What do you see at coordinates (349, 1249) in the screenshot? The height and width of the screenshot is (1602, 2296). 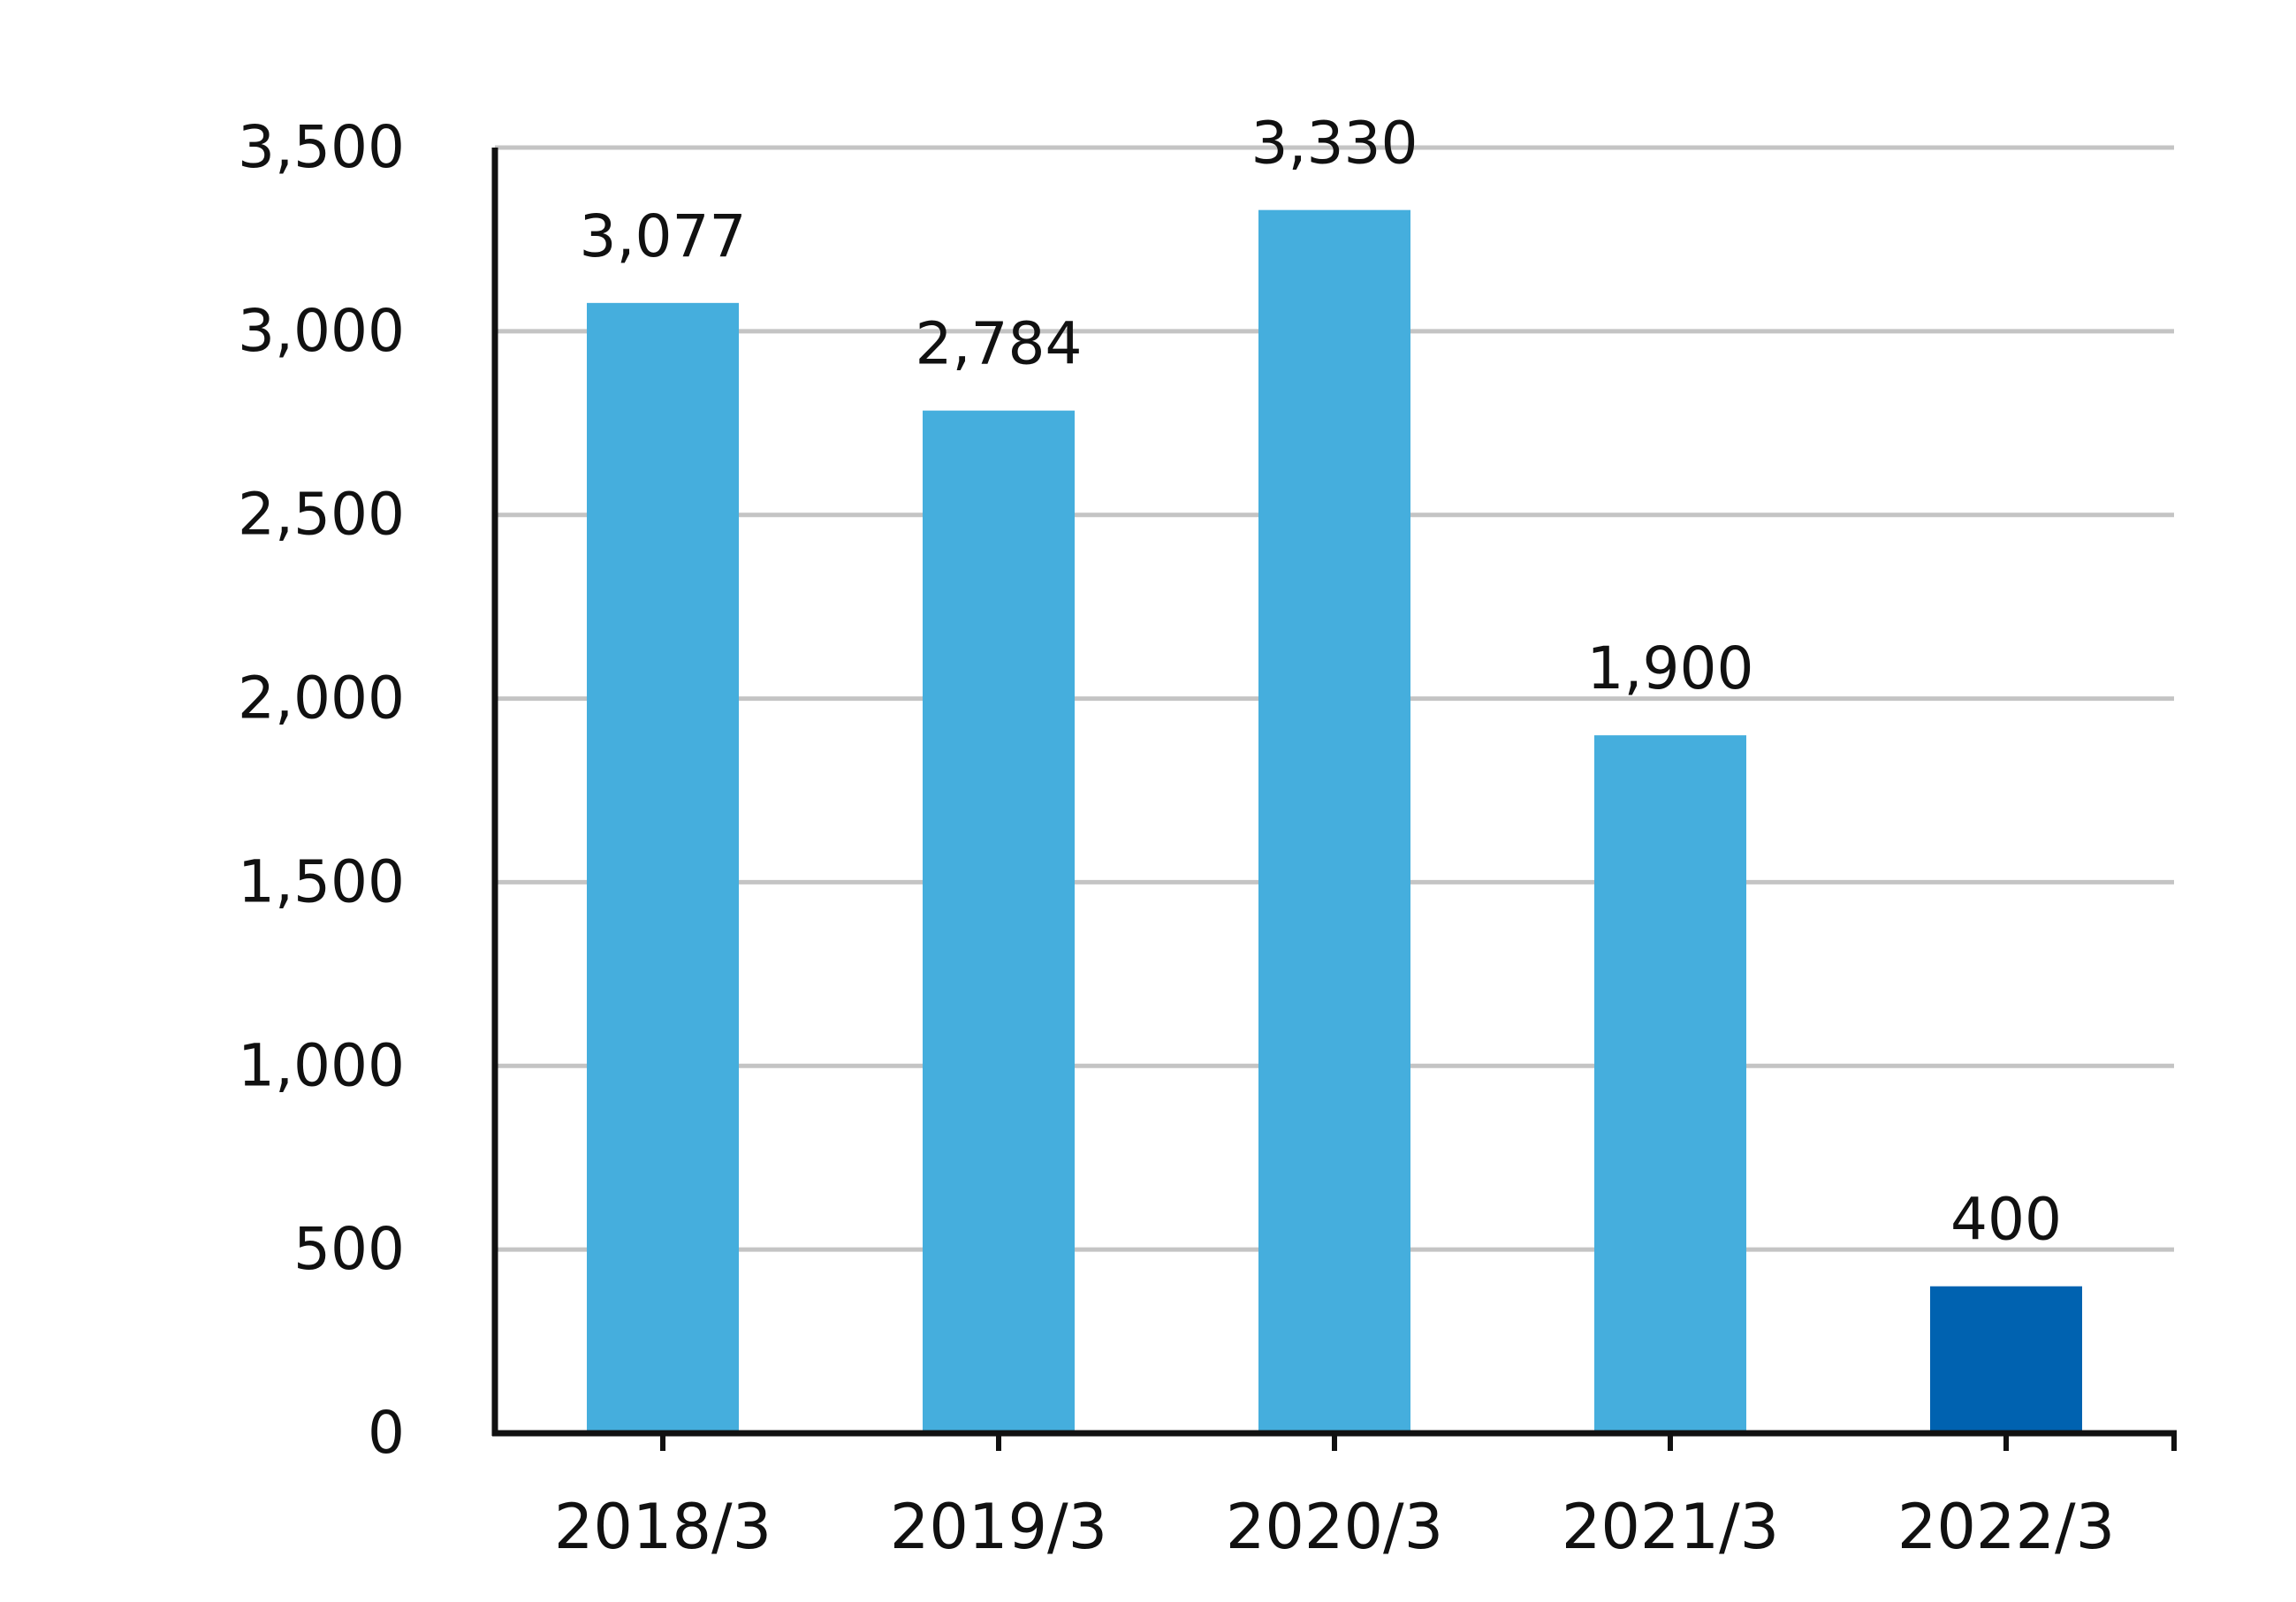 I see `y-tick-label: 500` at bounding box center [349, 1249].